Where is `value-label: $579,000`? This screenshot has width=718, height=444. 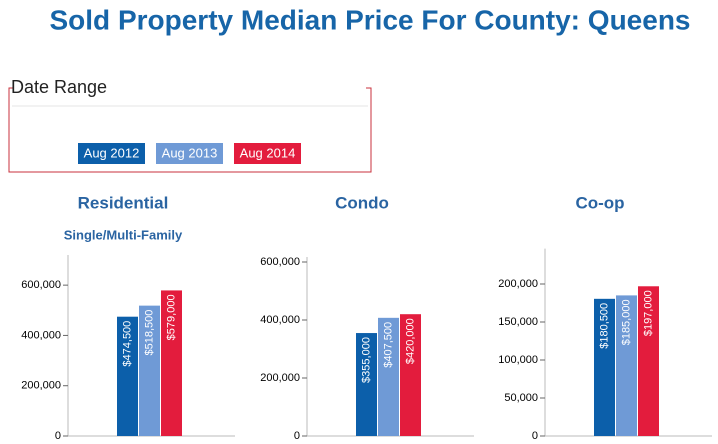 value-label: $579,000 is located at coordinates (171, 317).